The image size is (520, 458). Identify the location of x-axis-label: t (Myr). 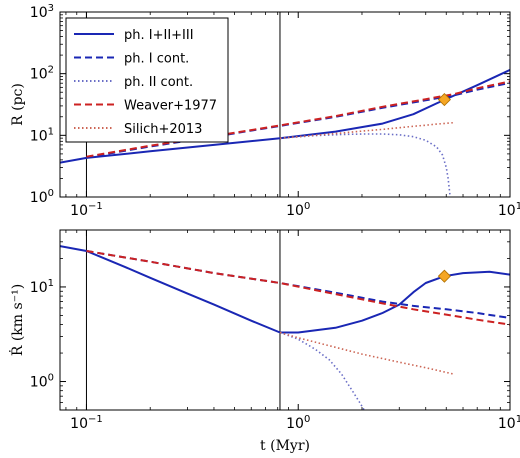
(285, 446).